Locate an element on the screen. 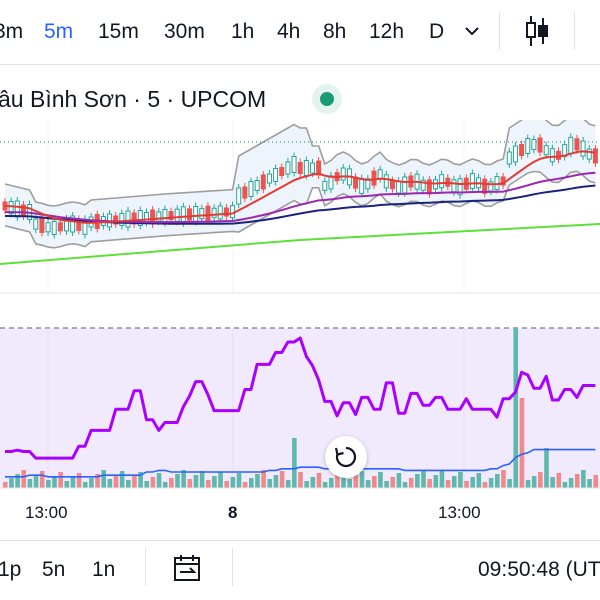 The image size is (600, 600). clock-readout: 09:50:48 (UT is located at coordinates (539, 569).